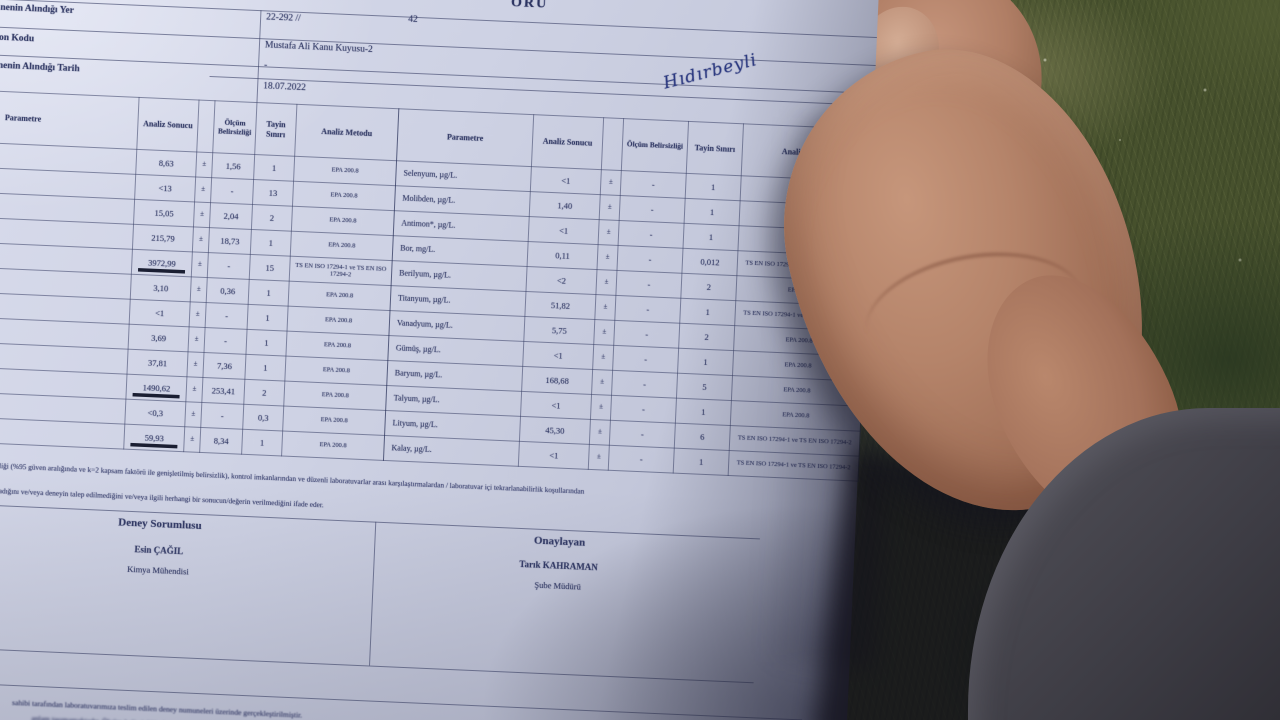  What do you see at coordinates (270, 268) in the screenshot?
I see `limit-cell: 15` at bounding box center [270, 268].